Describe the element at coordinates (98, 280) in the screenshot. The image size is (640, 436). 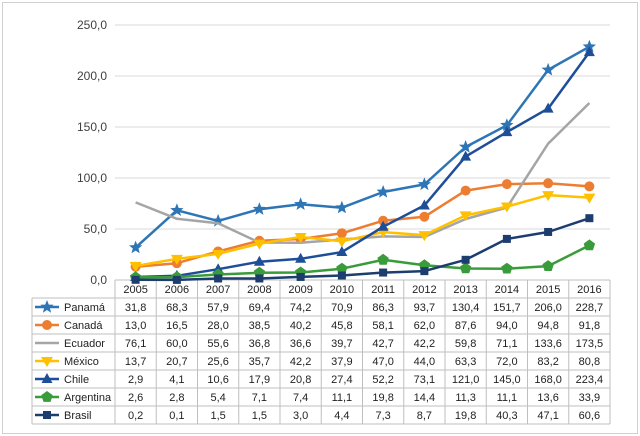
I see `y-tick-label: 0,0` at that location.